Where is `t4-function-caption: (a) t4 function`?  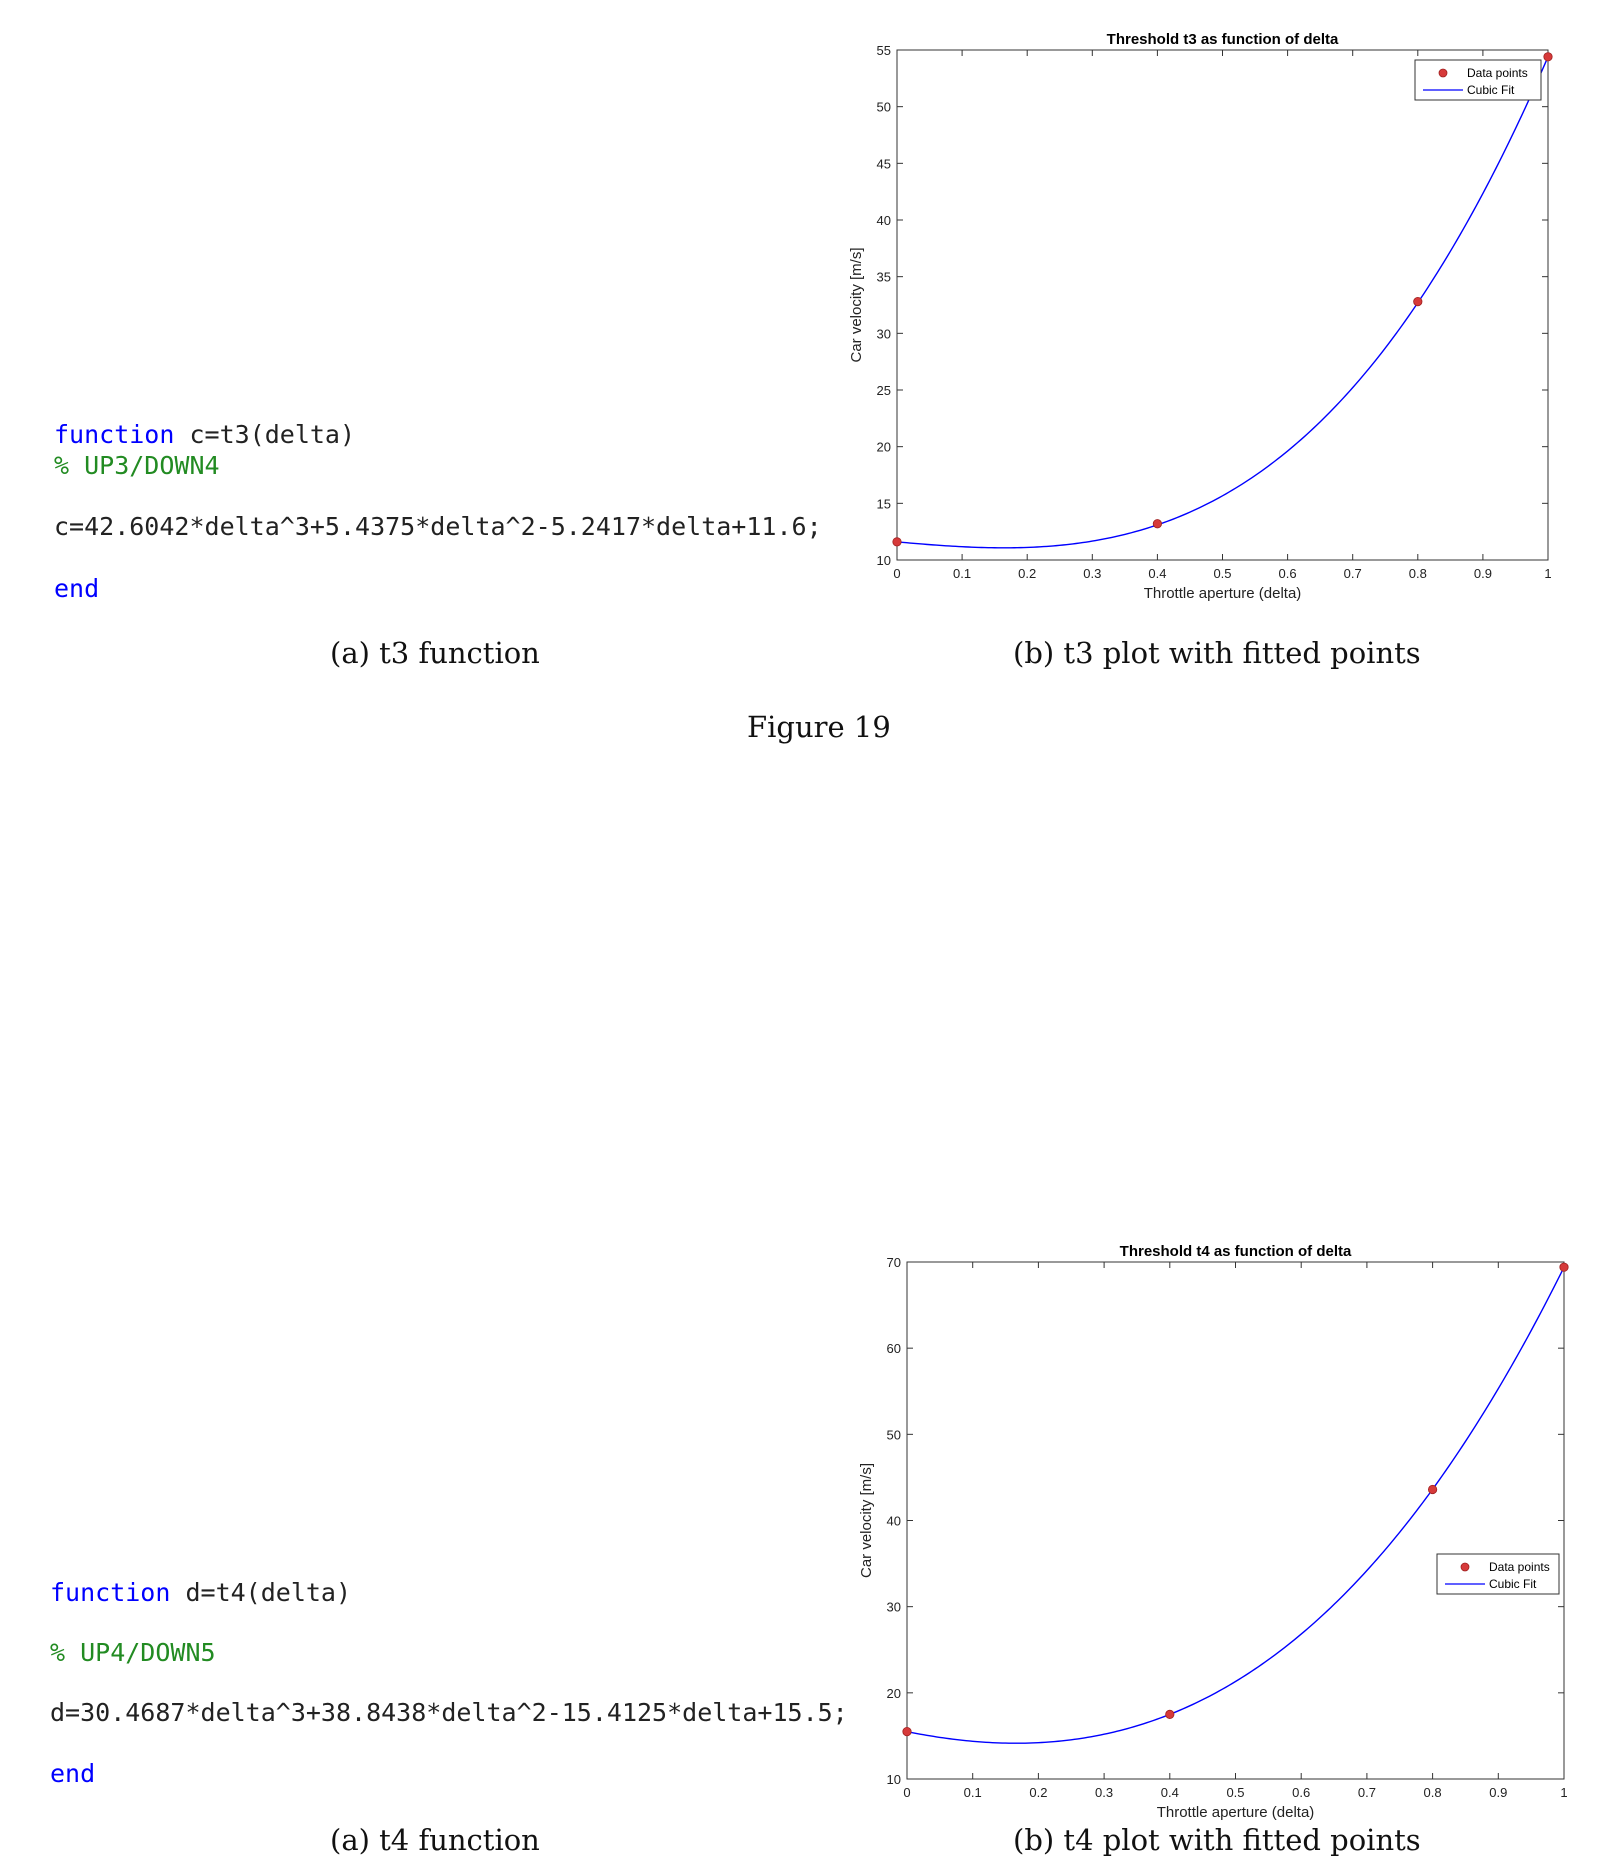
t4-function-caption: (a) t4 function is located at coordinates (435, 1840).